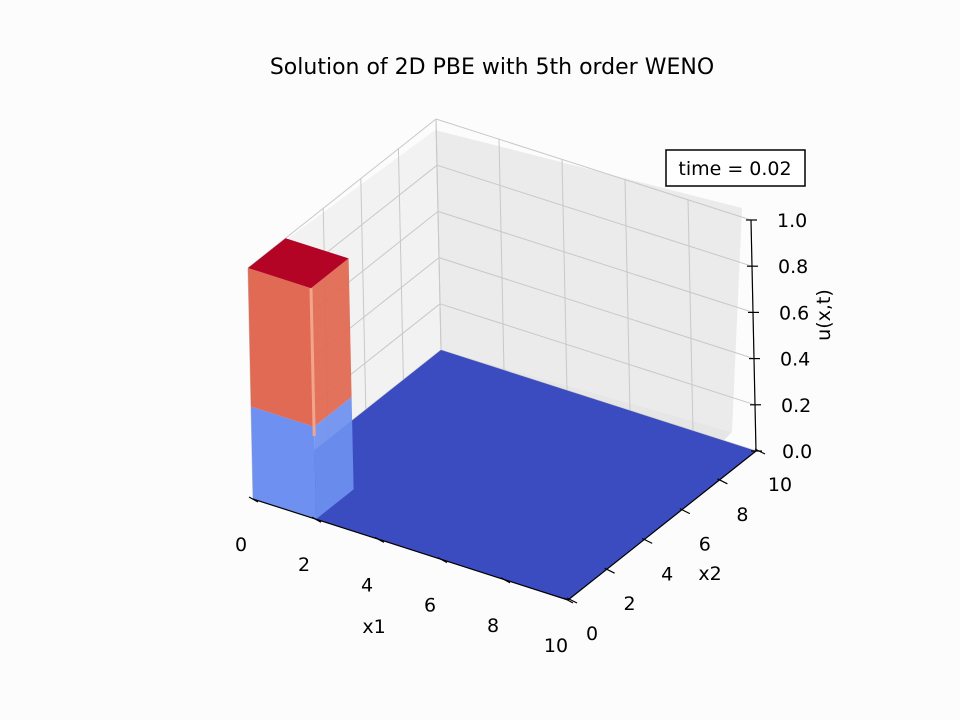 The width and height of the screenshot is (960, 720). What do you see at coordinates (596, 308) in the screenshot?
I see `grid-back-z-0.4` at bounding box center [596, 308].